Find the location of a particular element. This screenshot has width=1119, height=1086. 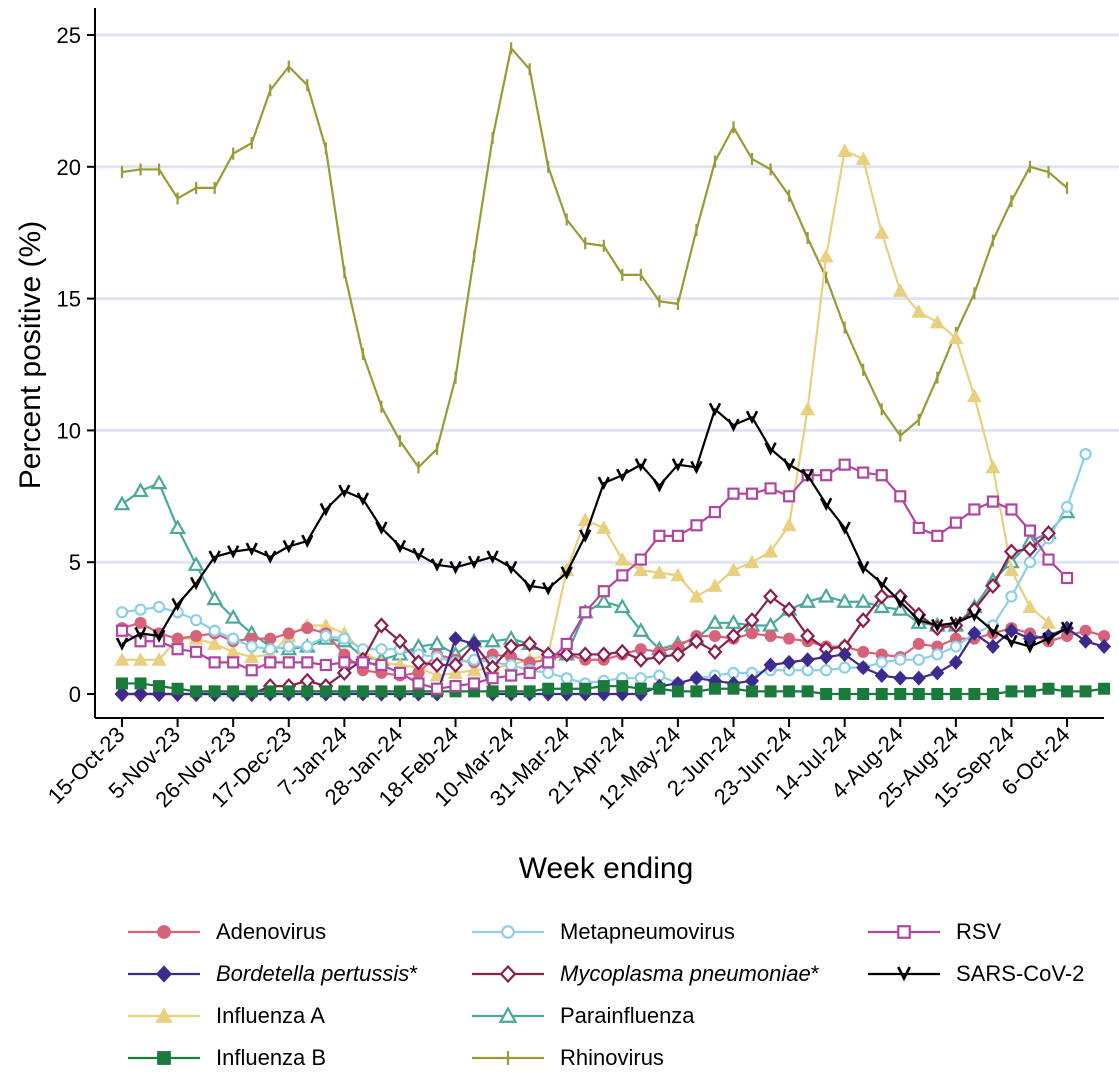

legend-label: Influenza A is located at coordinates (270, 1015).